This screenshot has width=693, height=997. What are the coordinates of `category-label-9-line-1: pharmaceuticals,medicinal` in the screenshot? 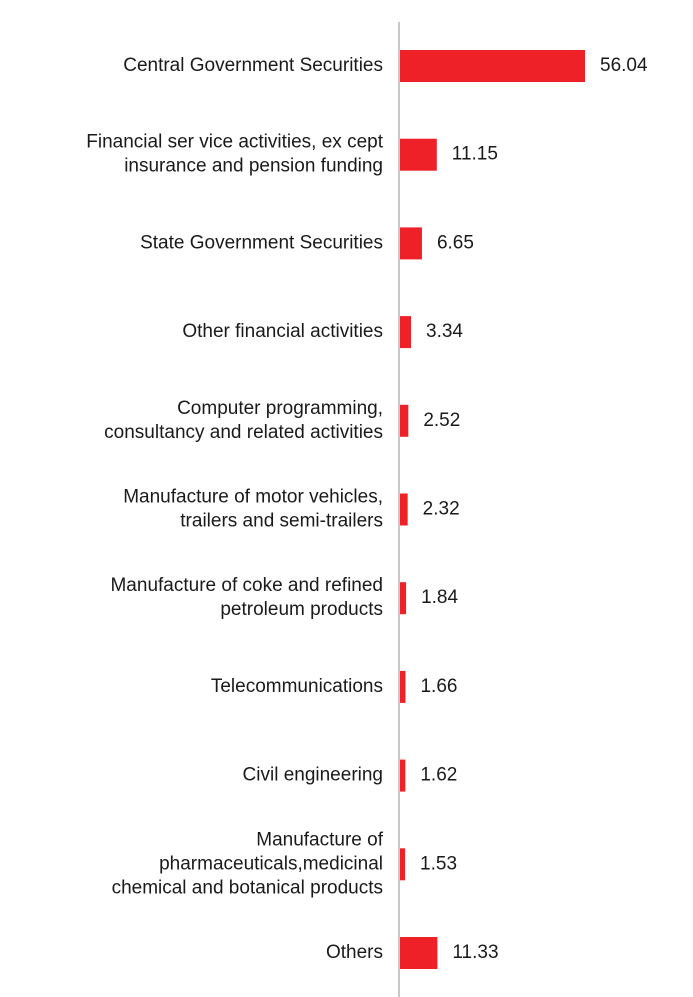 It's located at (271, 863).